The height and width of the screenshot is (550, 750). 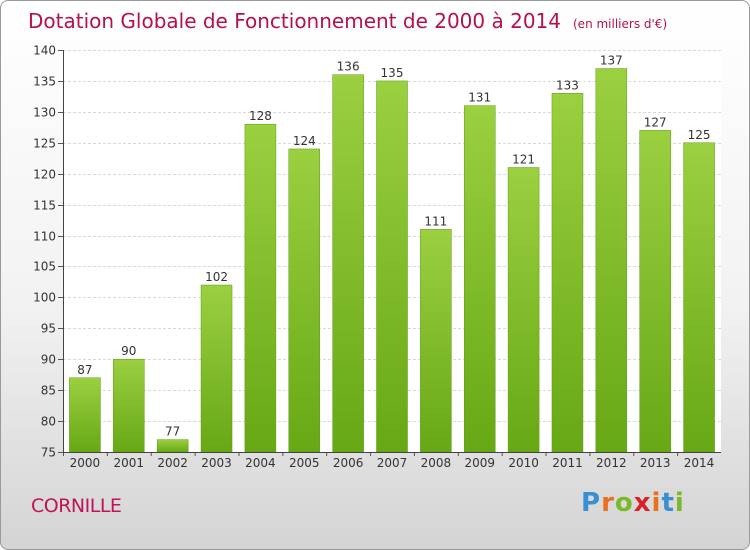 What do you see at coordinates (85, 463) in the screenshot?
I see `x-tick-label: 2000` at bounding box center [85, 463].